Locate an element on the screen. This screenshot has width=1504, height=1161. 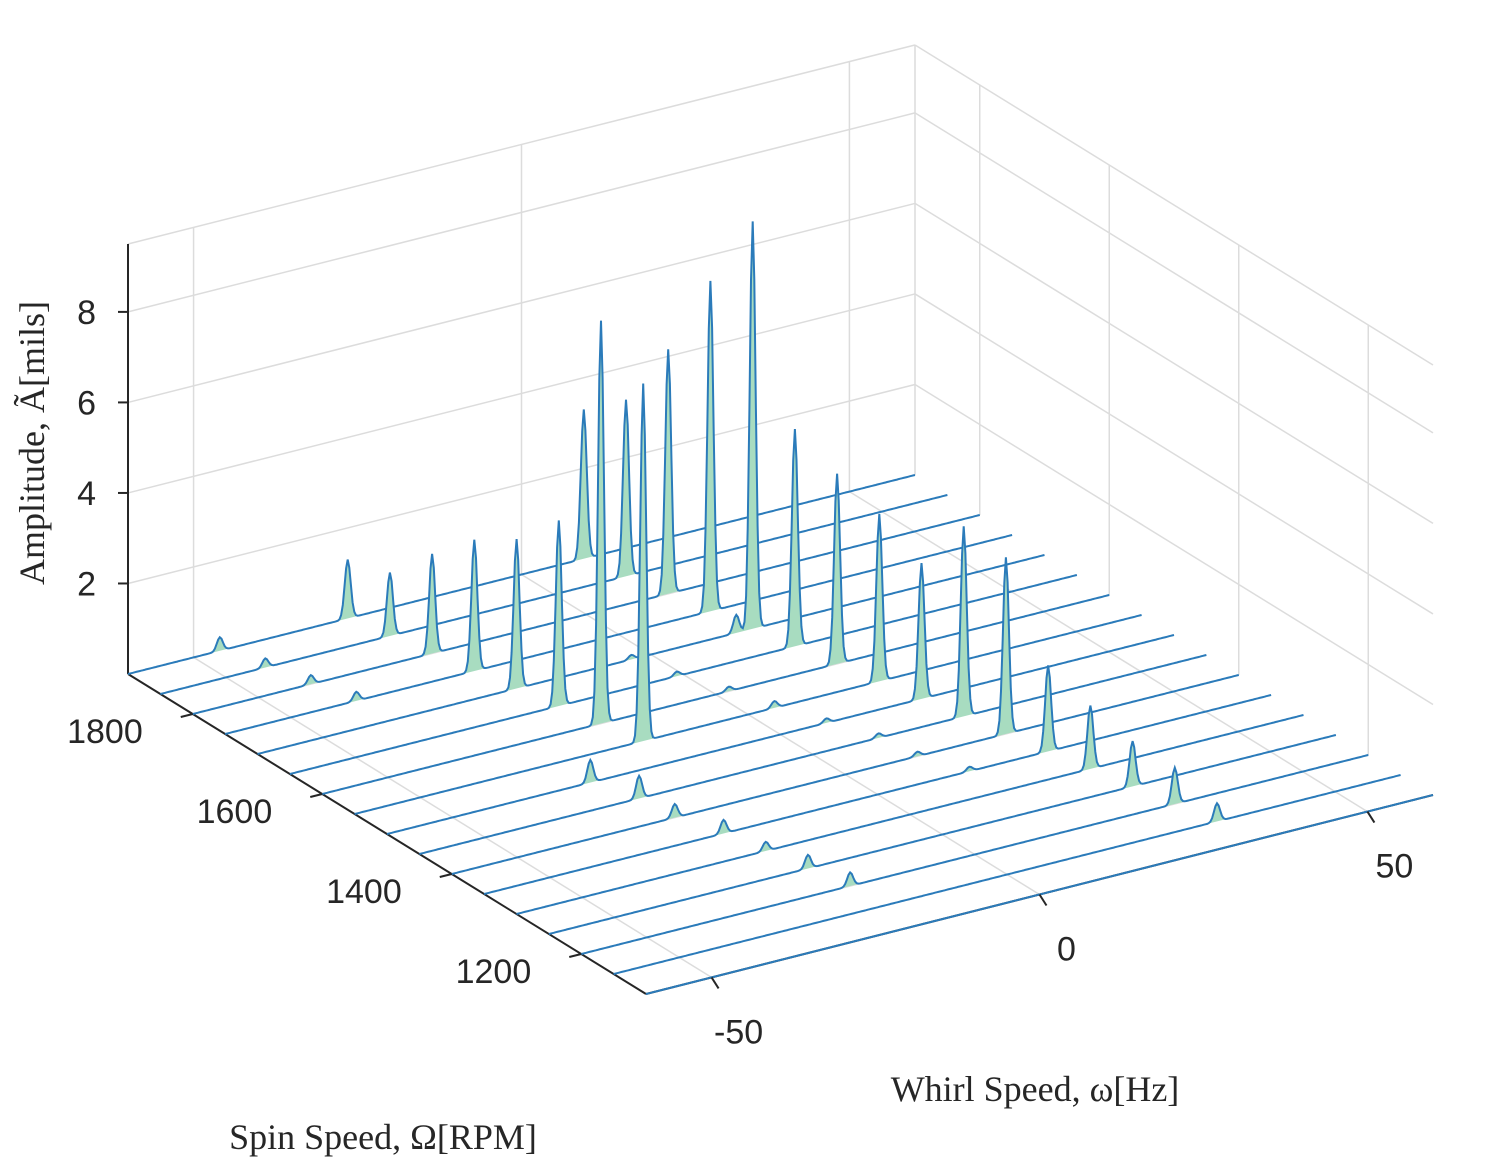
z-tick-label: 4 is located at coordinates (86, 494).